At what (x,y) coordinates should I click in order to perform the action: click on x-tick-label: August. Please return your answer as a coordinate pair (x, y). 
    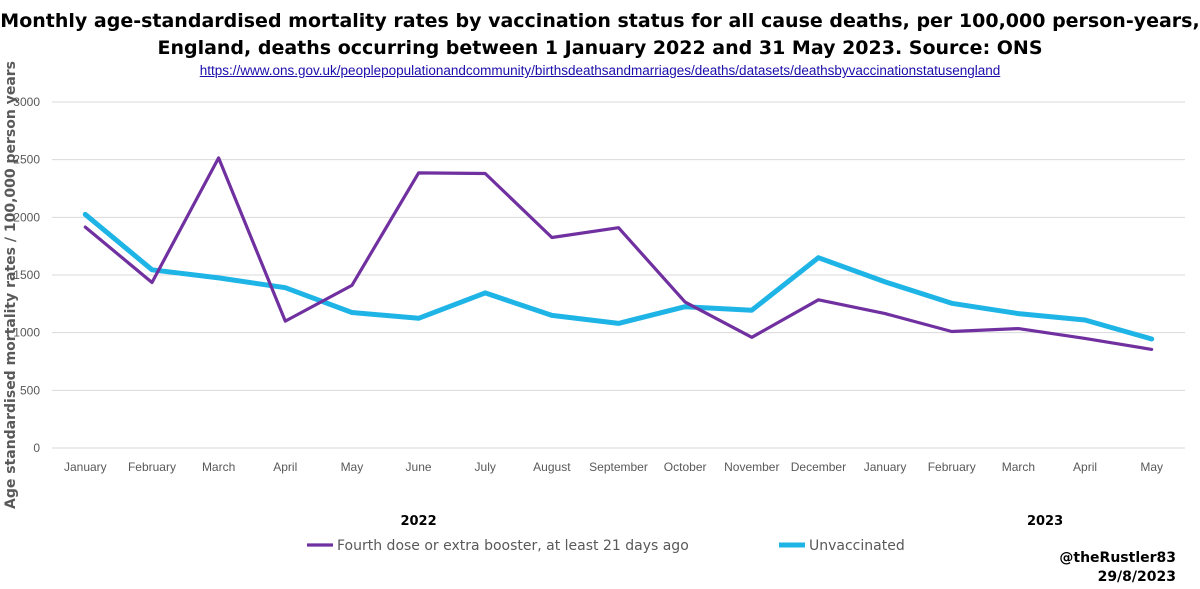
    Looking at the image, I should click on (552, 467).